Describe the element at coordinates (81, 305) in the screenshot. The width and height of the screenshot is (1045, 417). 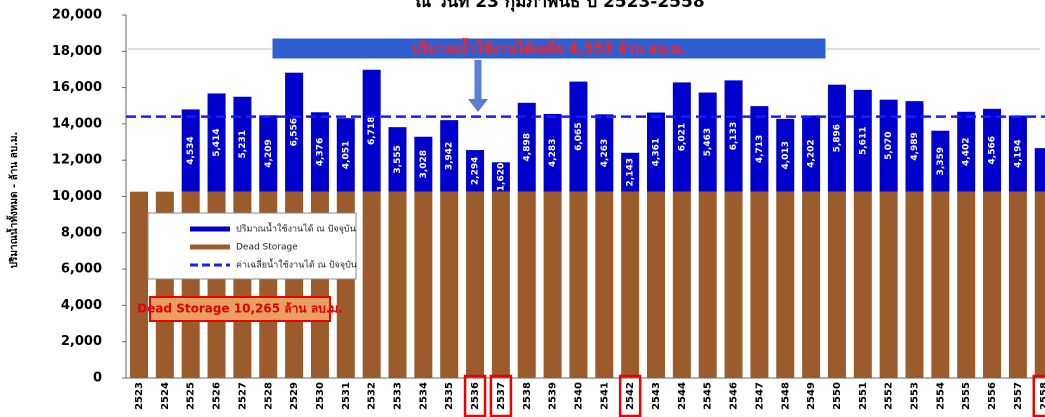
I see `y-tick-label: 4,000` at that location.